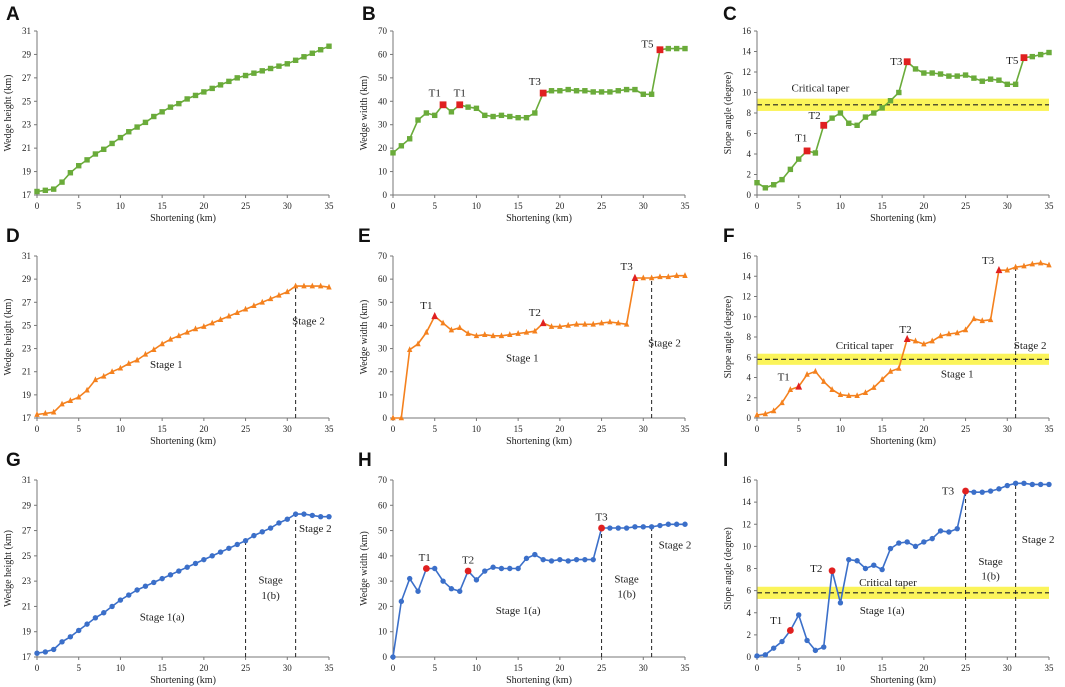 Image resolution: width=1065 pixels, height=687 pixels. Describe the element at coordinates (903, 120) in the screenshot. I see `series-line` at that location.